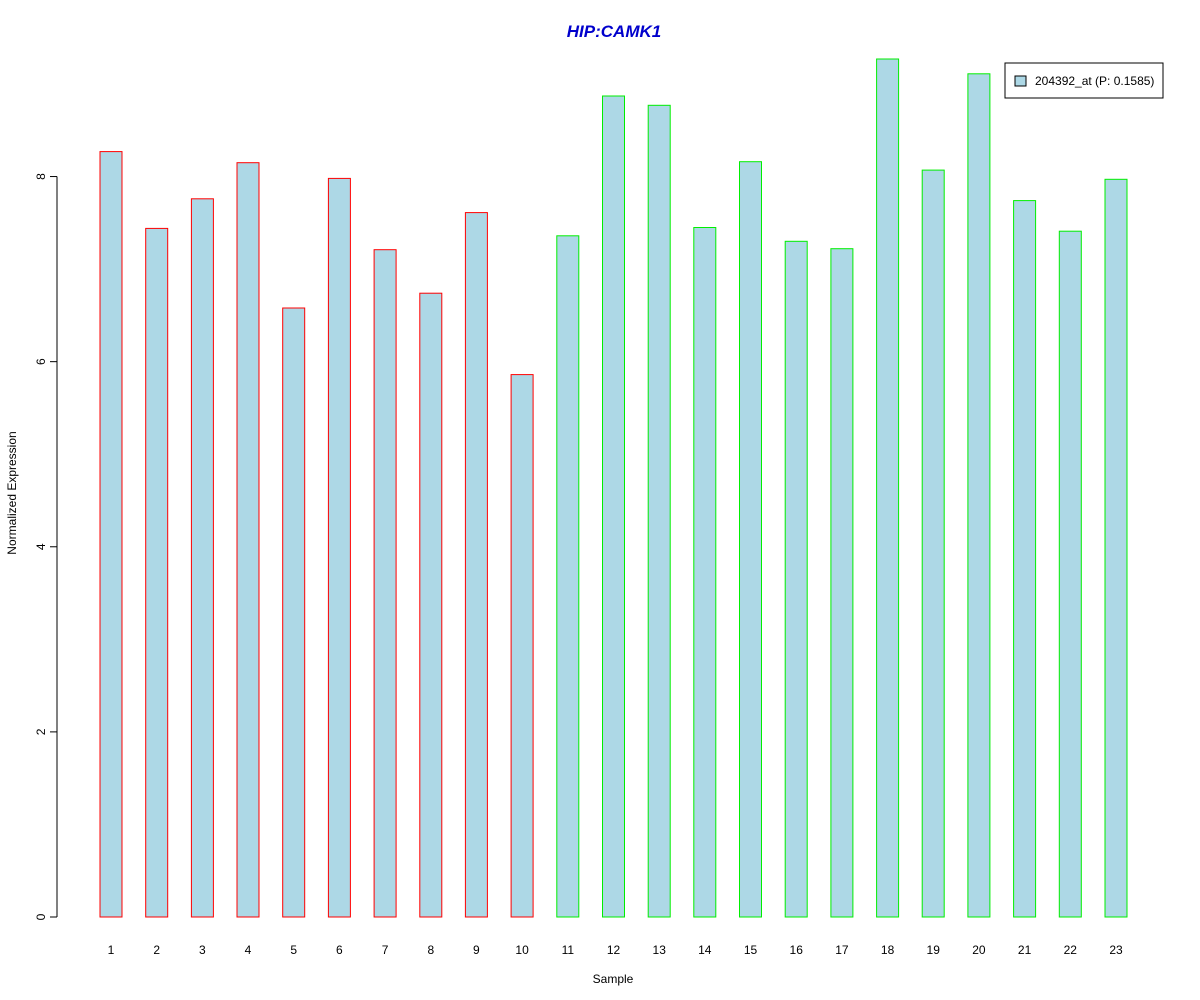  What do you see at coordinates (385, 950) in the screenshot?
I see `x-tick-label: 7` at bounding box center [385, 950].